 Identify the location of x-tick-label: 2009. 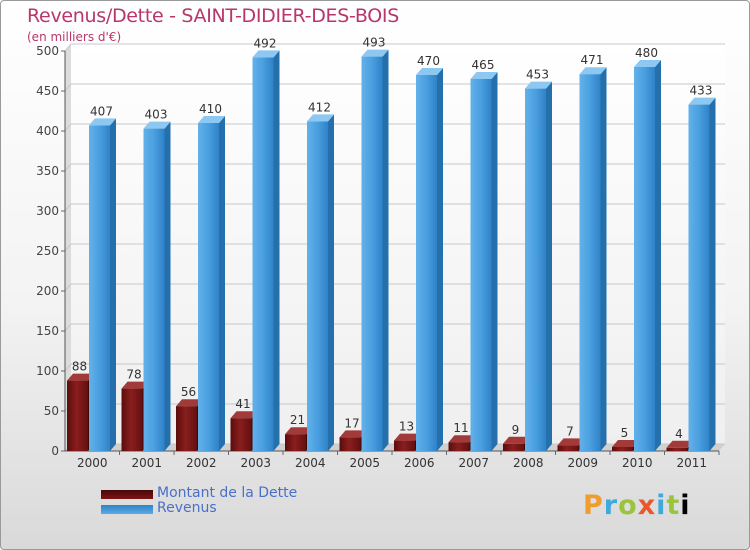
(582, 463).